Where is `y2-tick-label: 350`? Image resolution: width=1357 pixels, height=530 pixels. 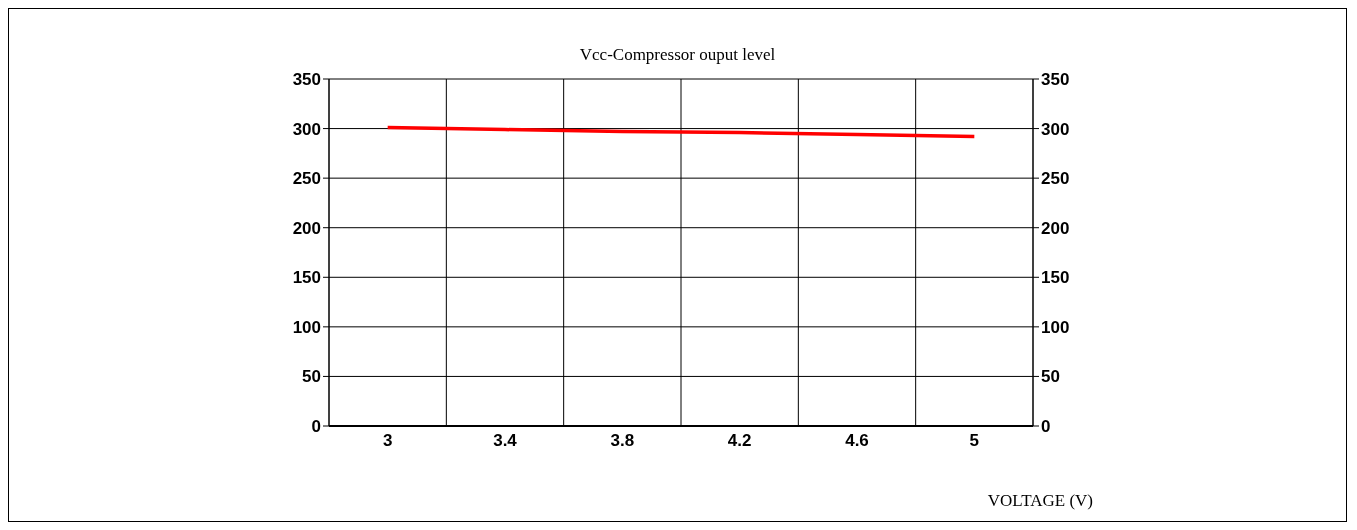 y2-tick-label: 350 is located at coordinates (1055, 80).